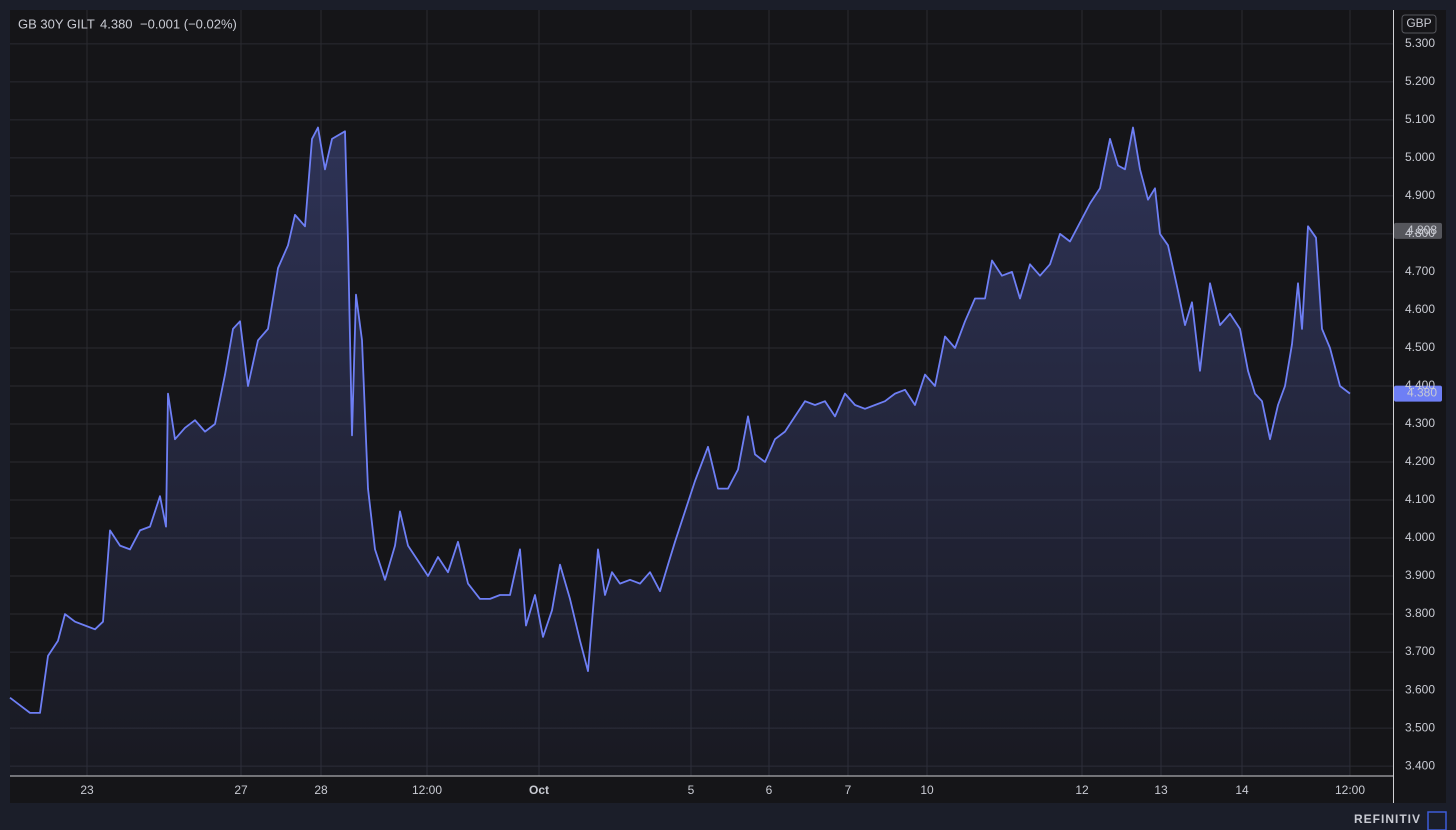 This screenshot has height=830, width=1456. What do you see at coordinates (1420, 575) in the screenshot?
I see `y-tick-label: 3.900` at bounding box center [1420, 575].